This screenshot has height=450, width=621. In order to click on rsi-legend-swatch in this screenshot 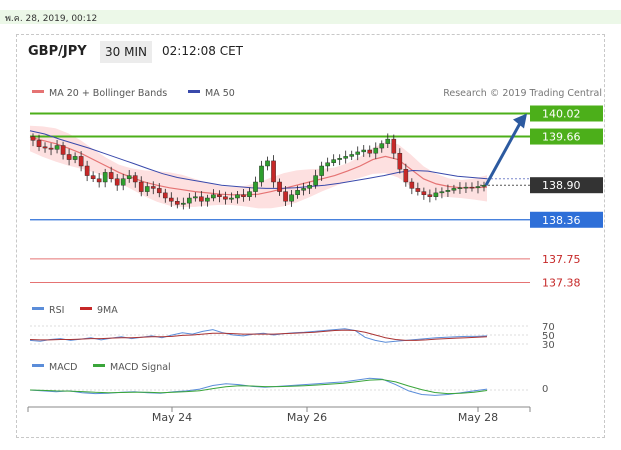, I will do `click(38, 308)`.